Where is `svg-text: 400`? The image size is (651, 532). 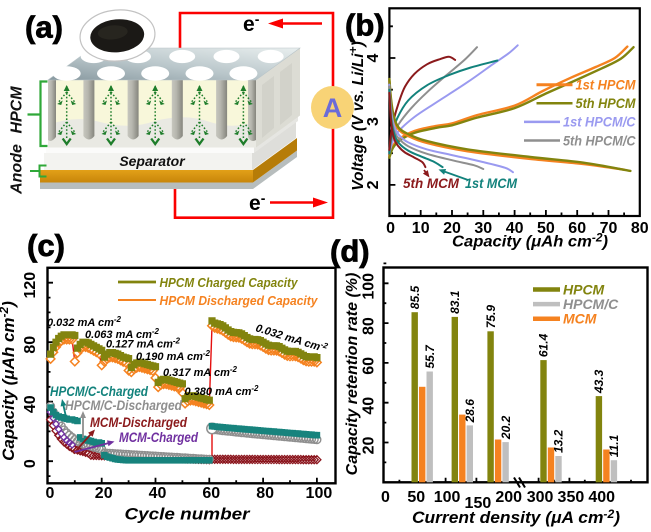 svg-text: 400 is located at coordinates (601, 497).